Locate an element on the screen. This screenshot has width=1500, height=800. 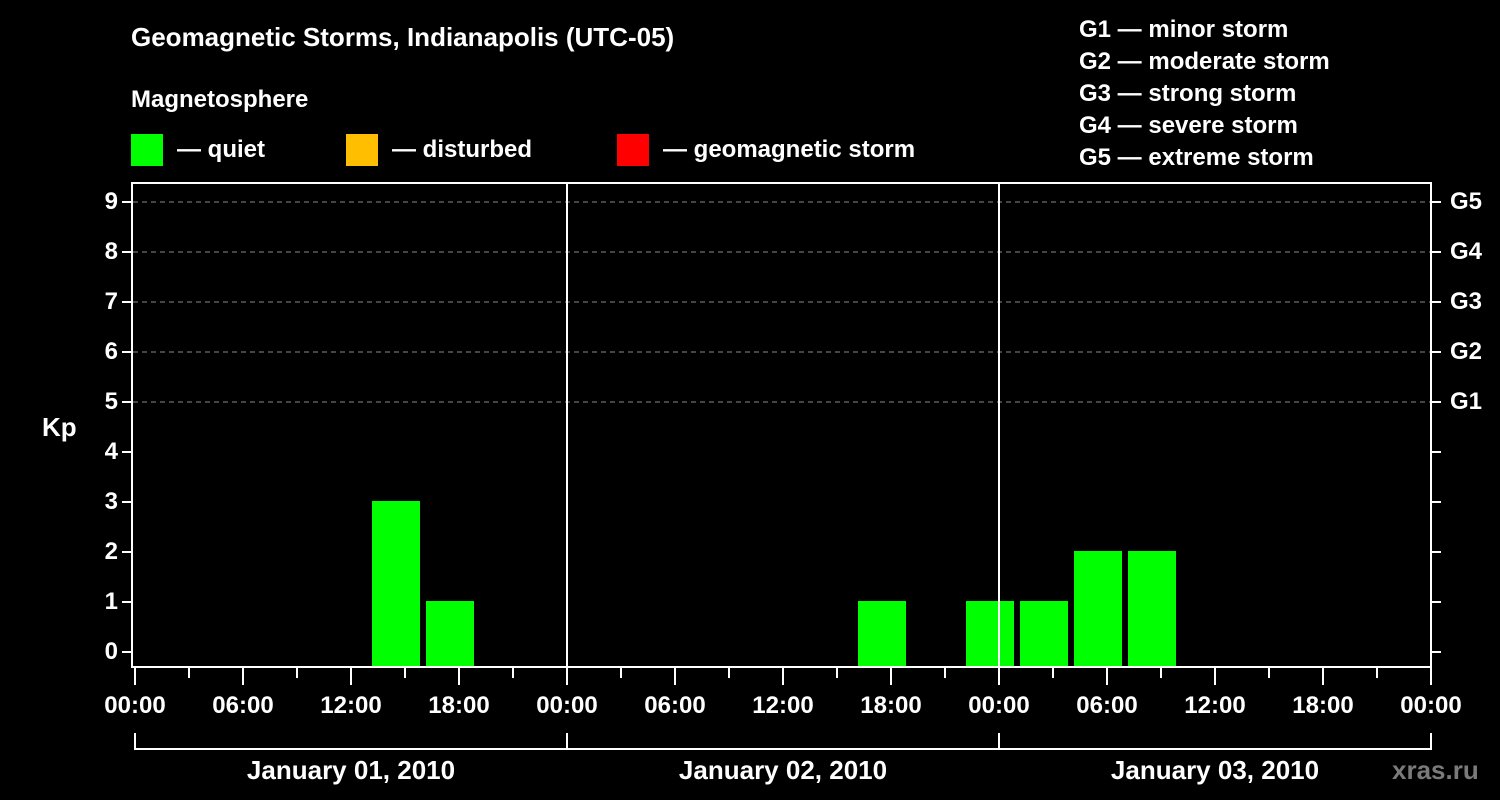
y-tick: 3 is located at coordinates (111, 501).